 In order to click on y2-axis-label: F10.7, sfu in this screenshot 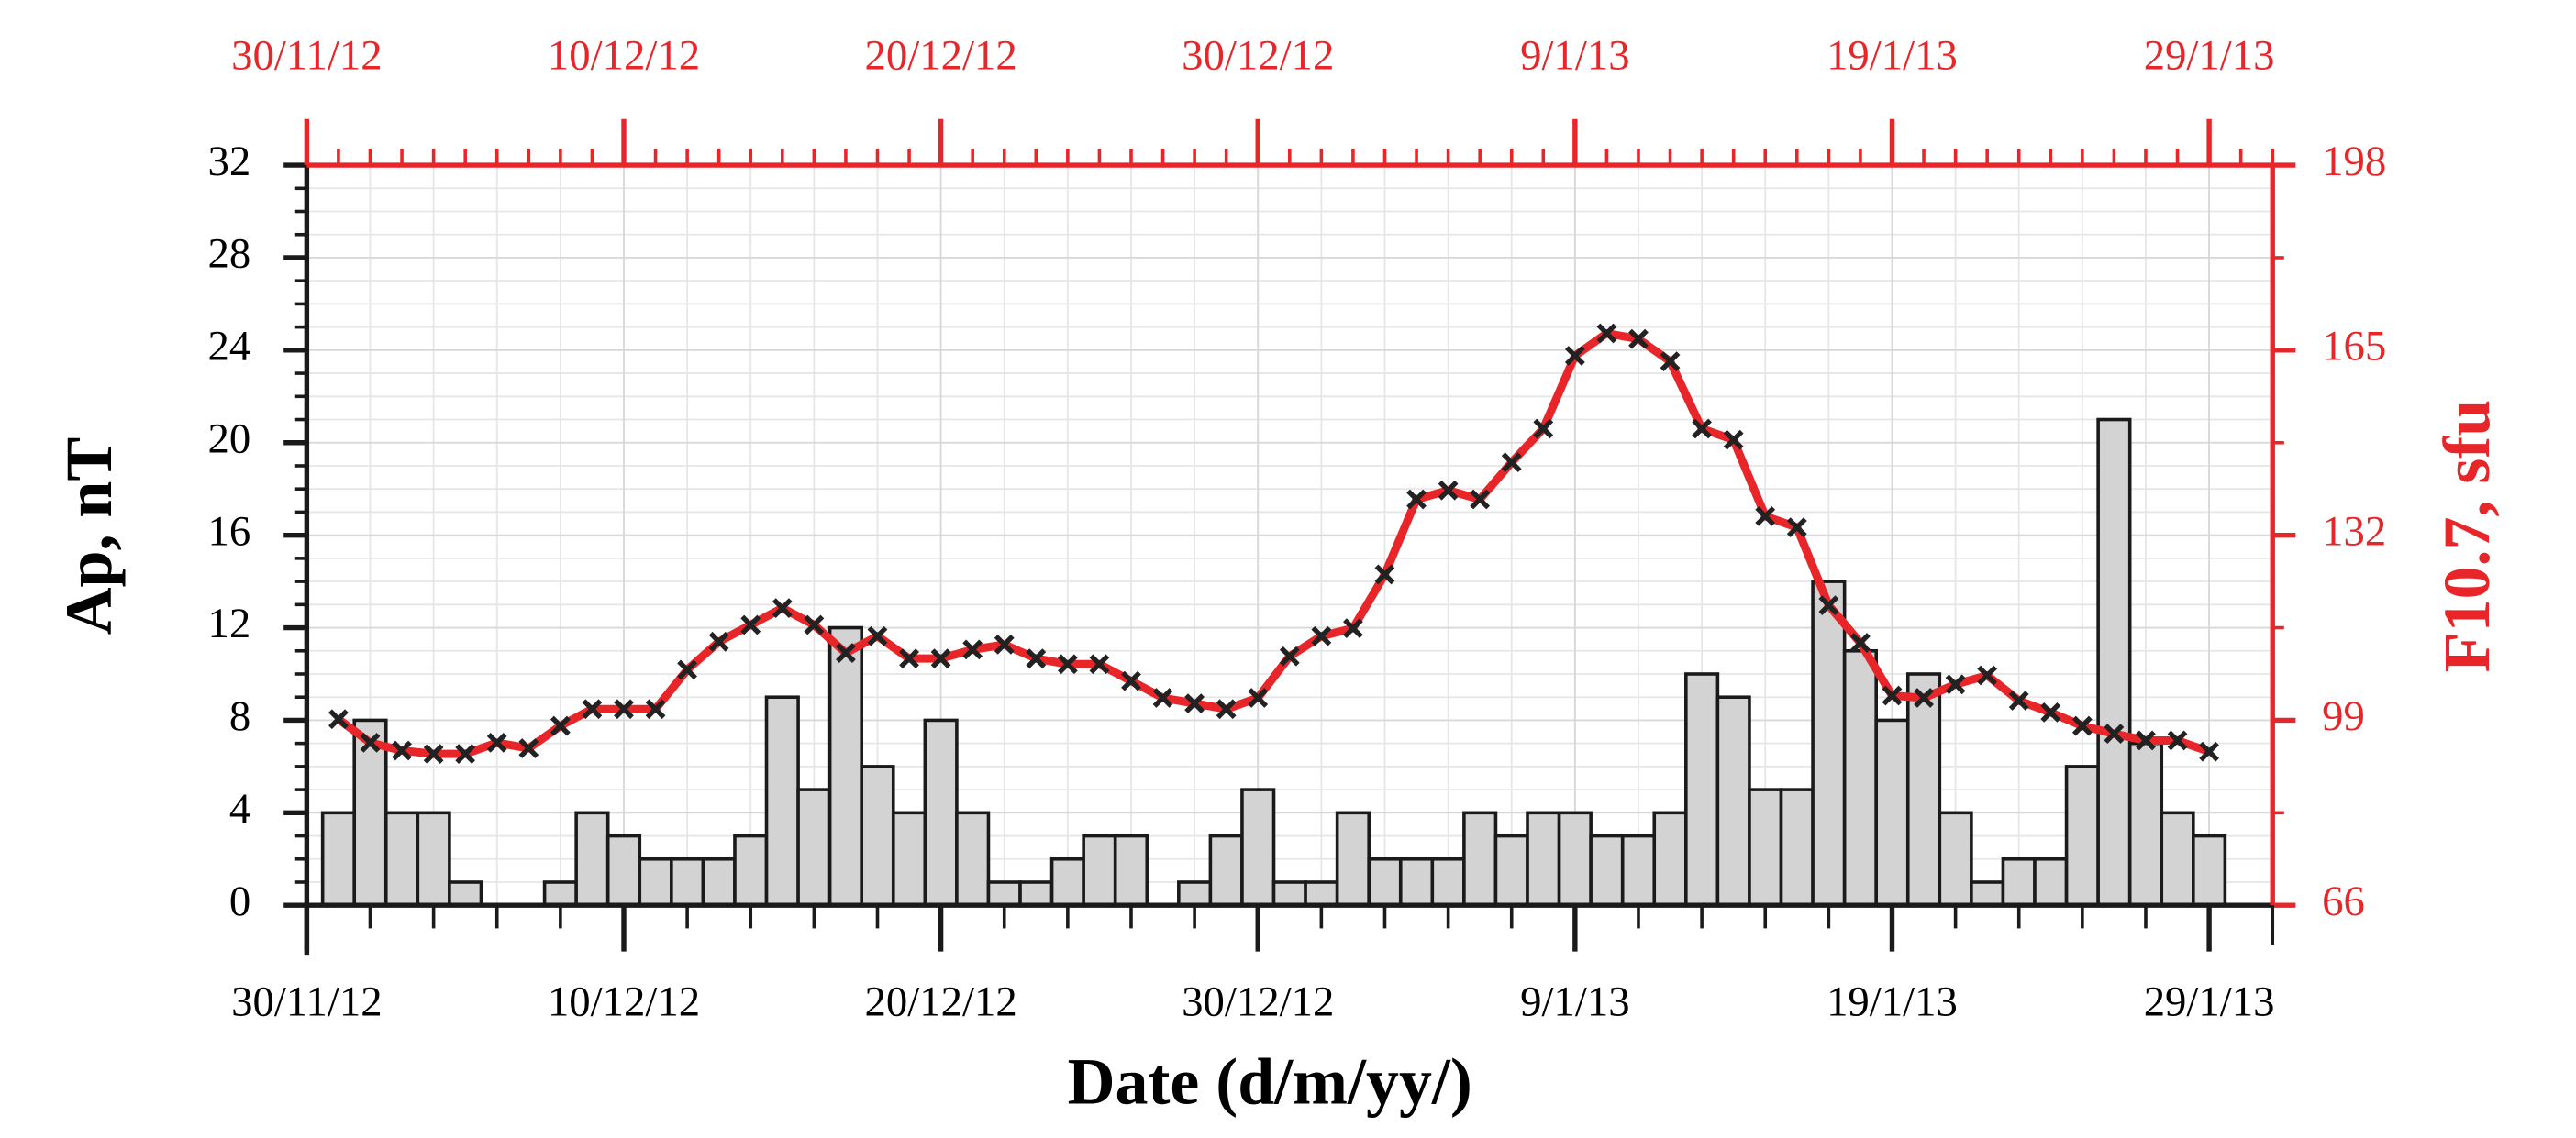, I will do `click(2467, 536)`.